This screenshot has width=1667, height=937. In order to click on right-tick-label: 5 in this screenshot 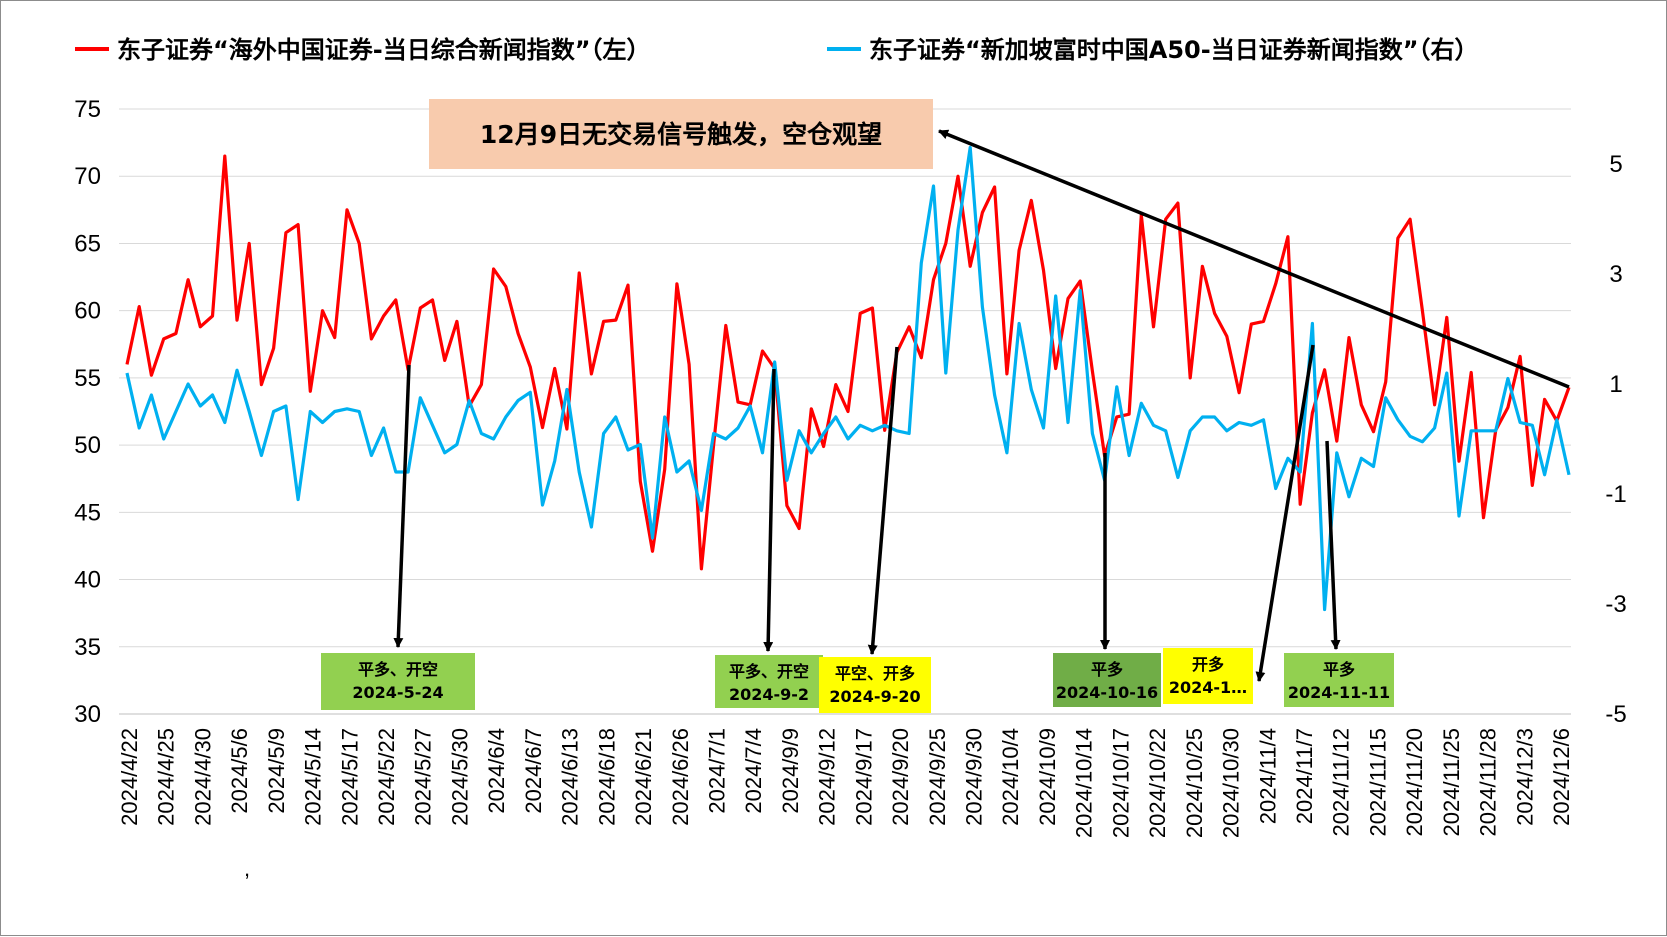, I will do `click(1615, 164)`.